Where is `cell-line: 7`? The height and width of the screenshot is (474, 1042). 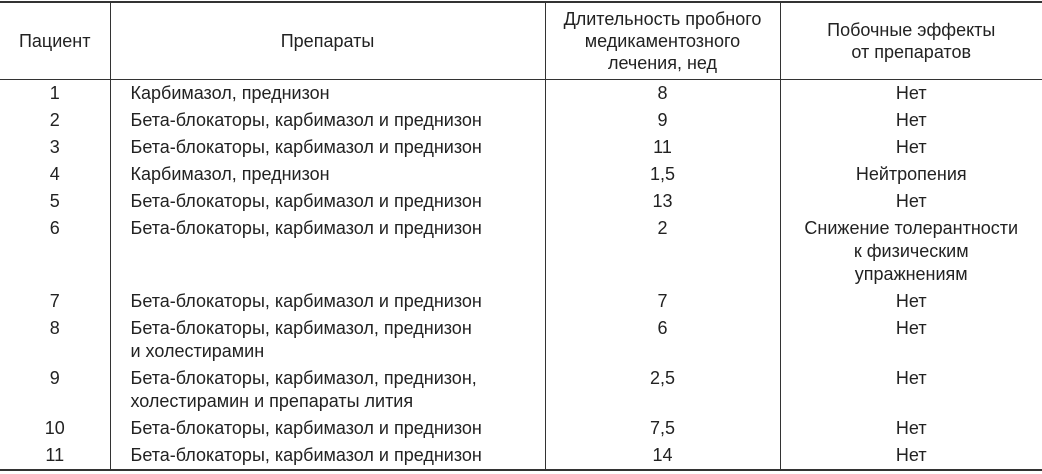 cell-line: 7 is located at coordinates (55, 301).